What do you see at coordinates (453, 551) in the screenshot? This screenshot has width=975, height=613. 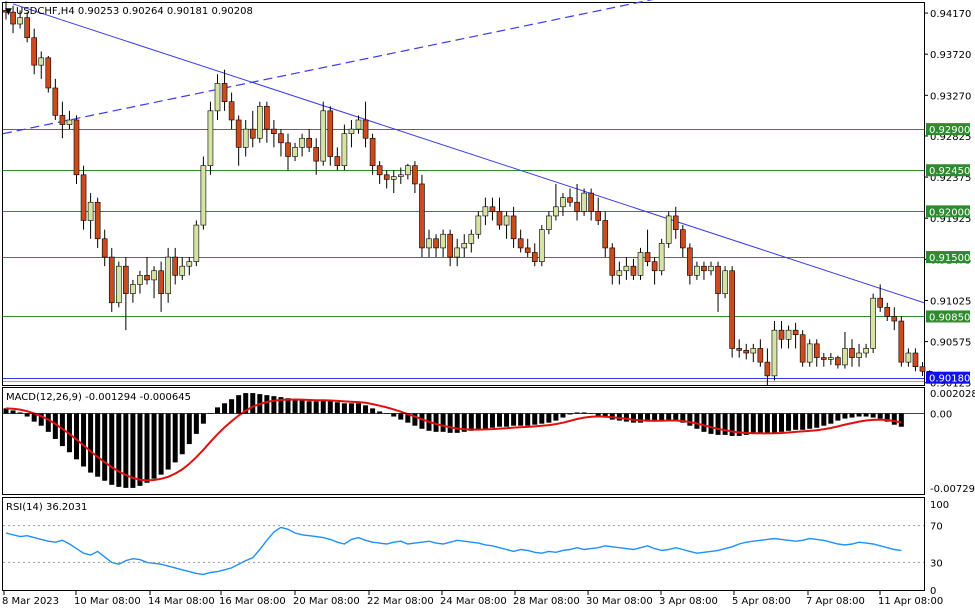 I see `rsi-series` at bounding box center [453, 551].